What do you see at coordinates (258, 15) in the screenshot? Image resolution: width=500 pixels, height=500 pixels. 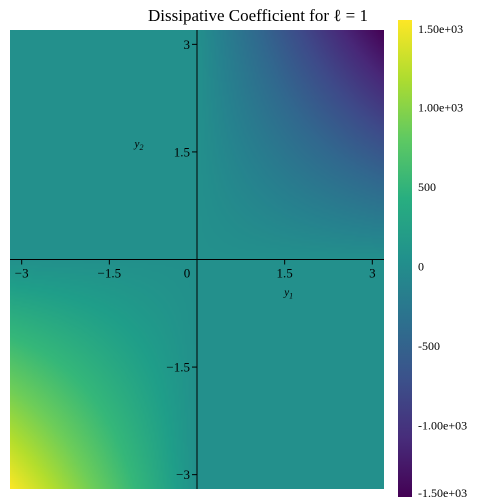 I see `chart-title: Dissipative Coefficient for ℓ = 1` at bounding box center [258, 15].